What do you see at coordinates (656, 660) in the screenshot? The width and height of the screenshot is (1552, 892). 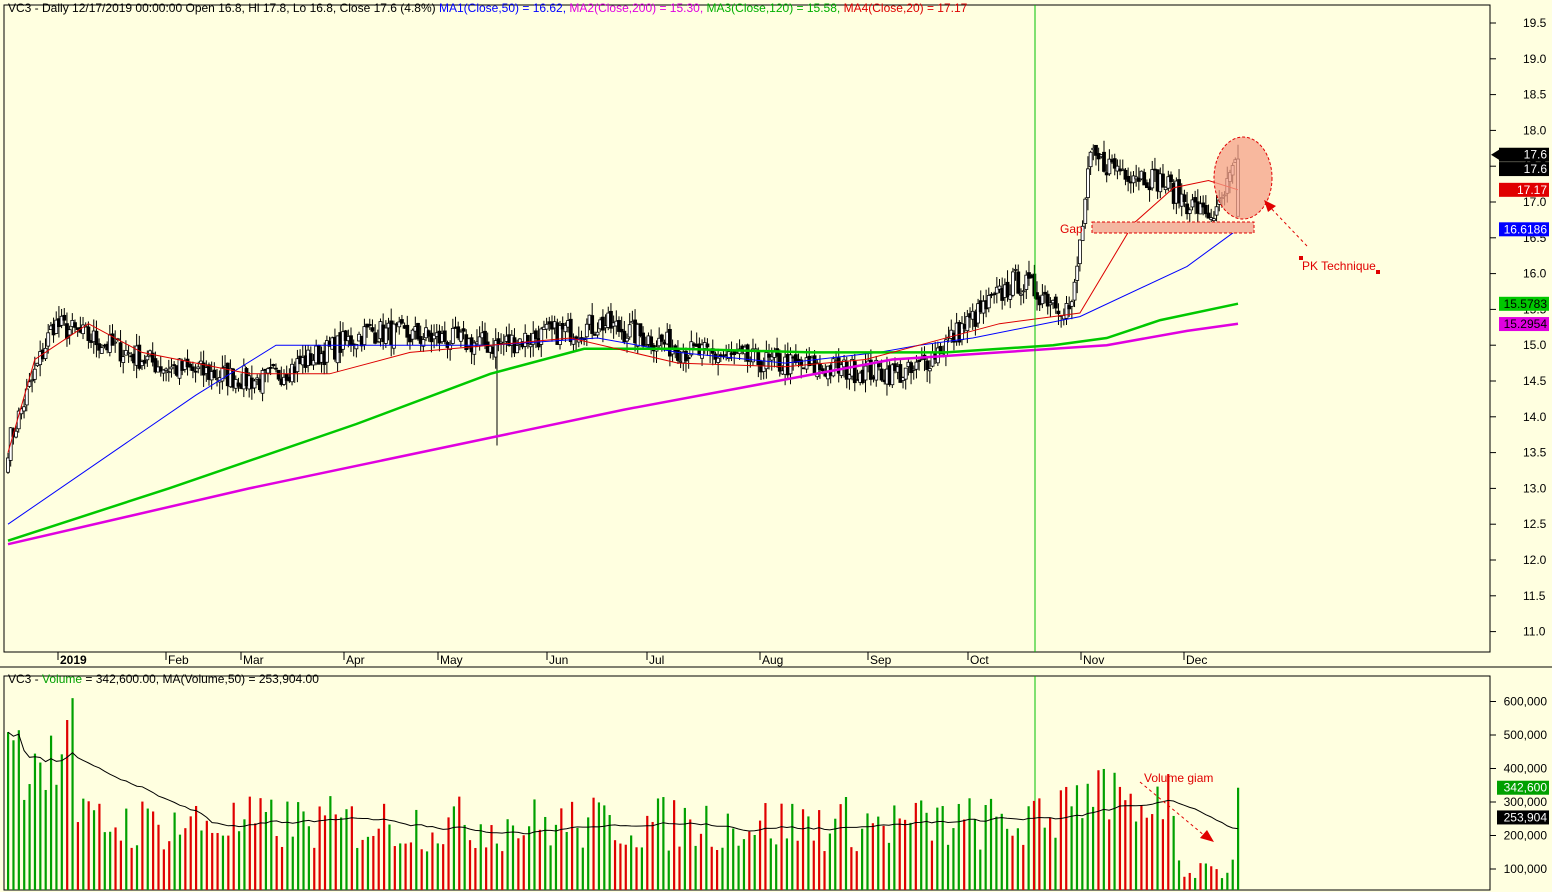 I see `x-tick-label: Jul` at bounding box center [656, 660].